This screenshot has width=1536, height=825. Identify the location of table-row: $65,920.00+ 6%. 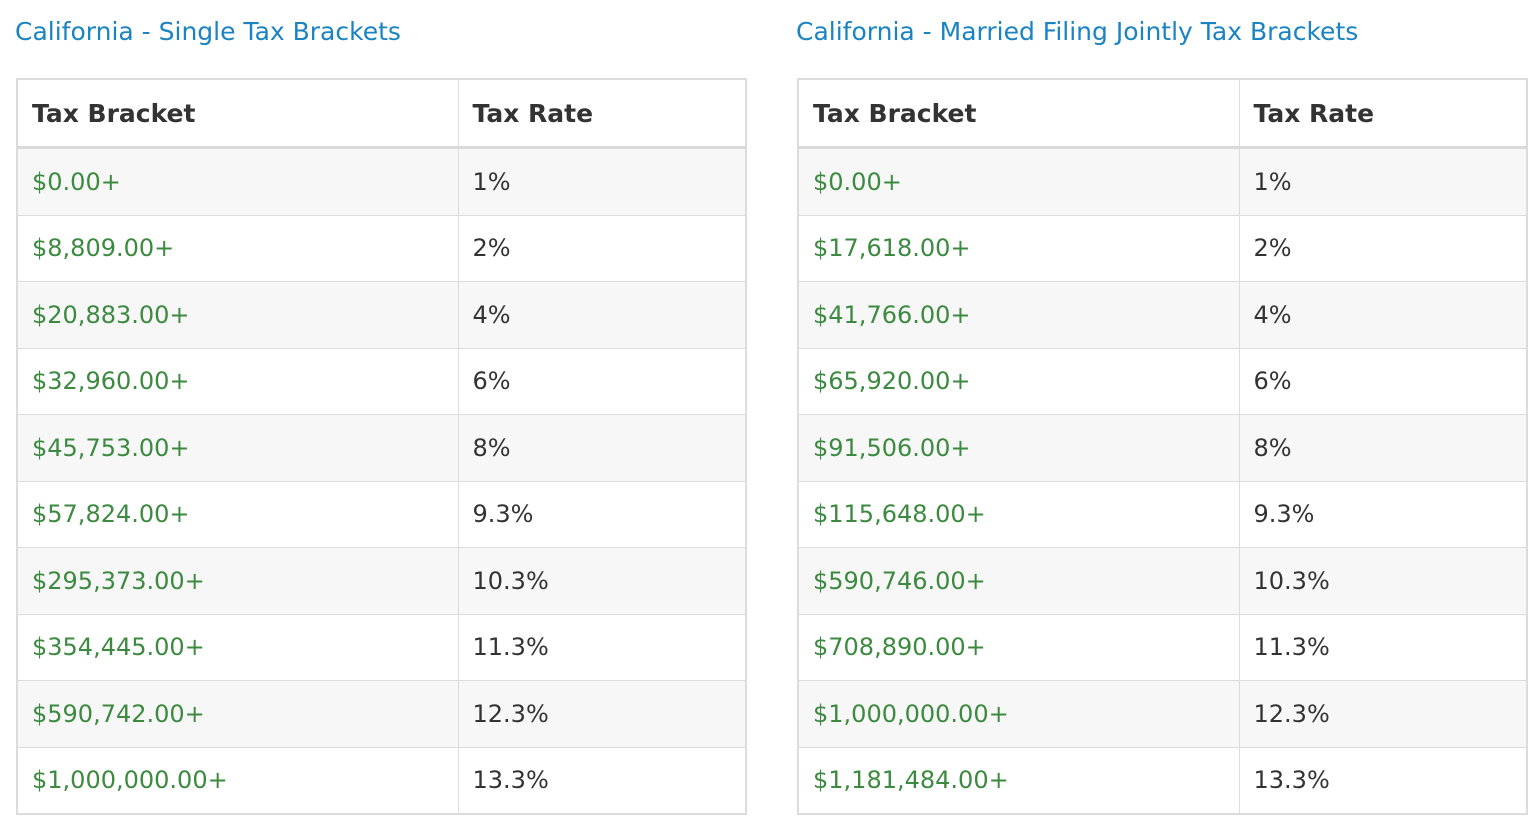
(1162, 381).